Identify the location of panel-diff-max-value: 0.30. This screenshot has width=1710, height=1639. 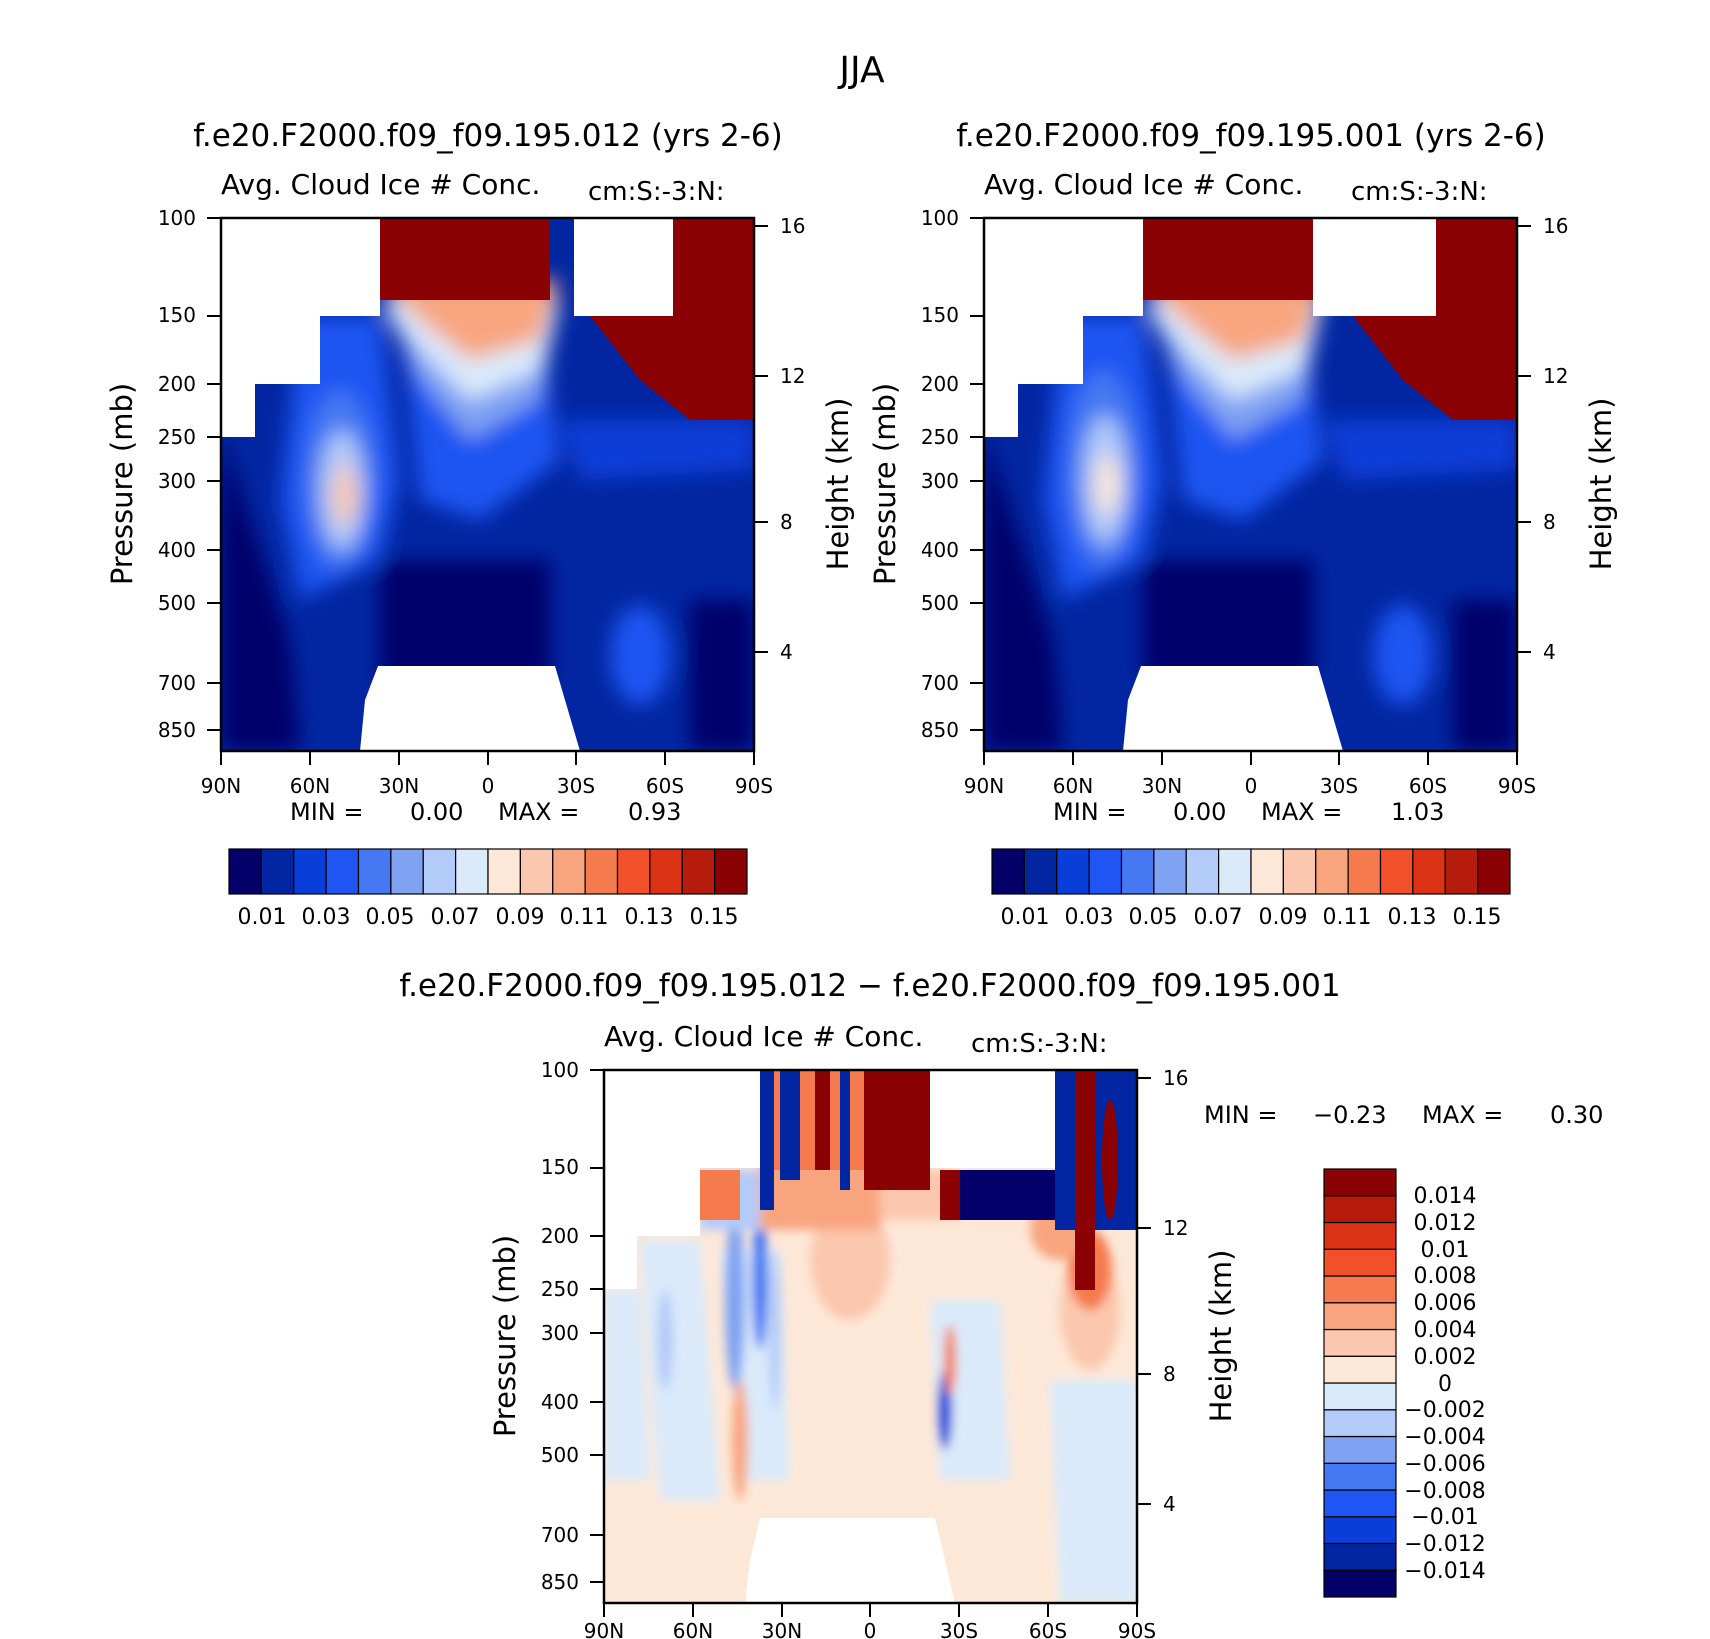
(1576, 1115).